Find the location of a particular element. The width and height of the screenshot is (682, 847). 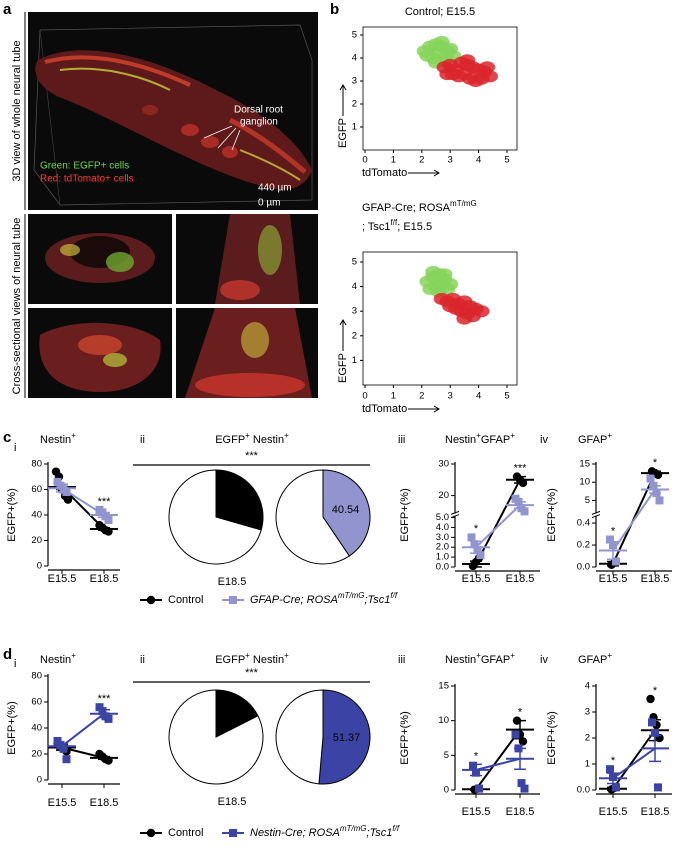

y-tick-label: 1.0 is located at coordinates (442, 557).